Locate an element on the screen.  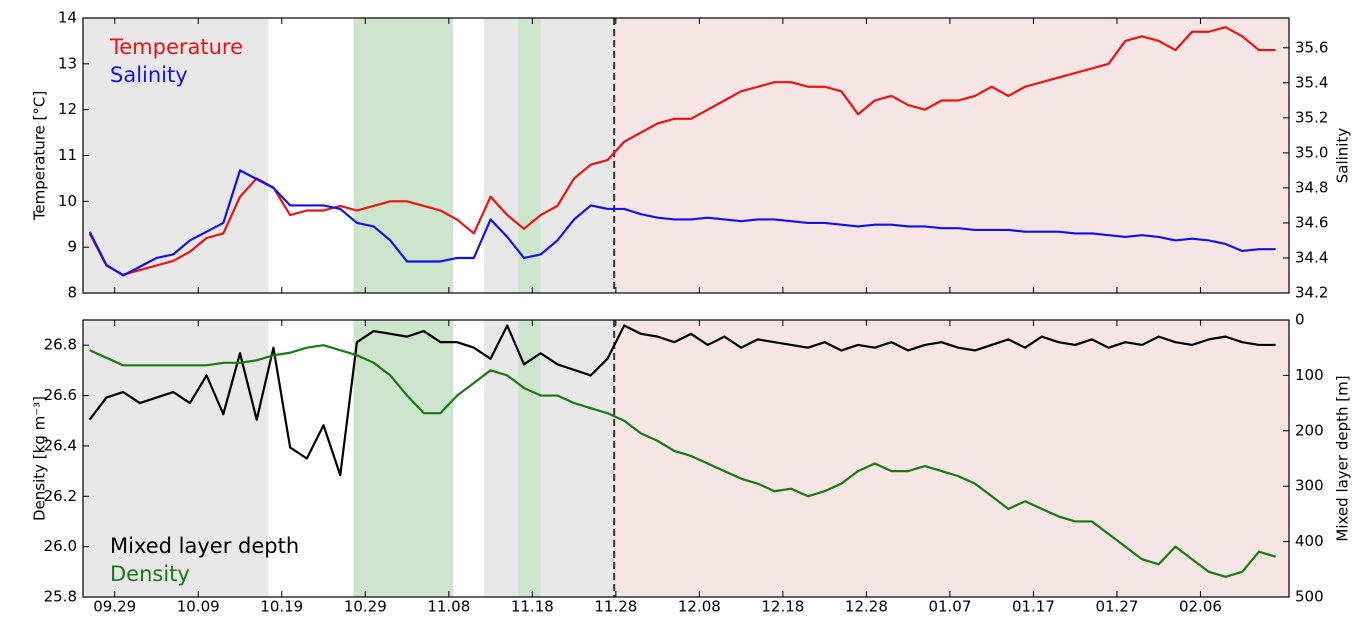
y2-tick-label: 500 is located at coordinates (1309, 597).